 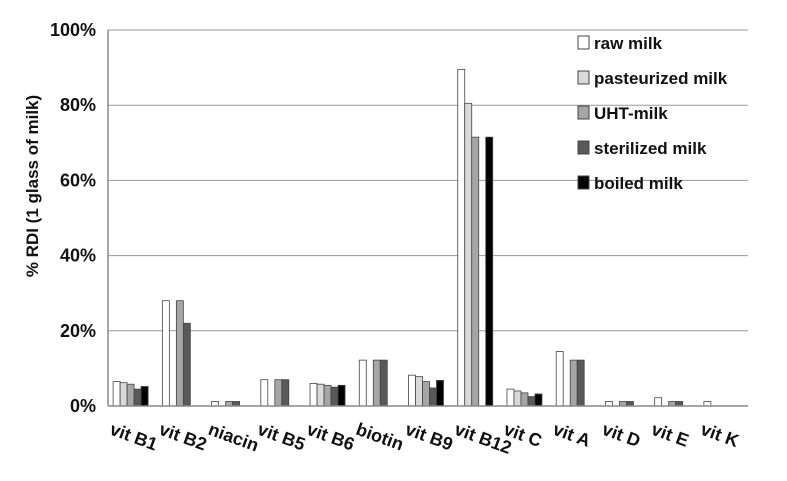 What do you see at coordinates (661, 78) in the screenshot?
I see `legend-label: pasteurized milk` at bounding box center [661, 78].